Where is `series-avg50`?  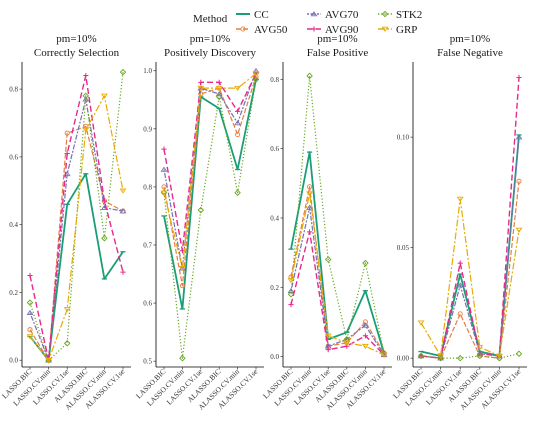
series-avg50 is located at coordinates (337, 270).